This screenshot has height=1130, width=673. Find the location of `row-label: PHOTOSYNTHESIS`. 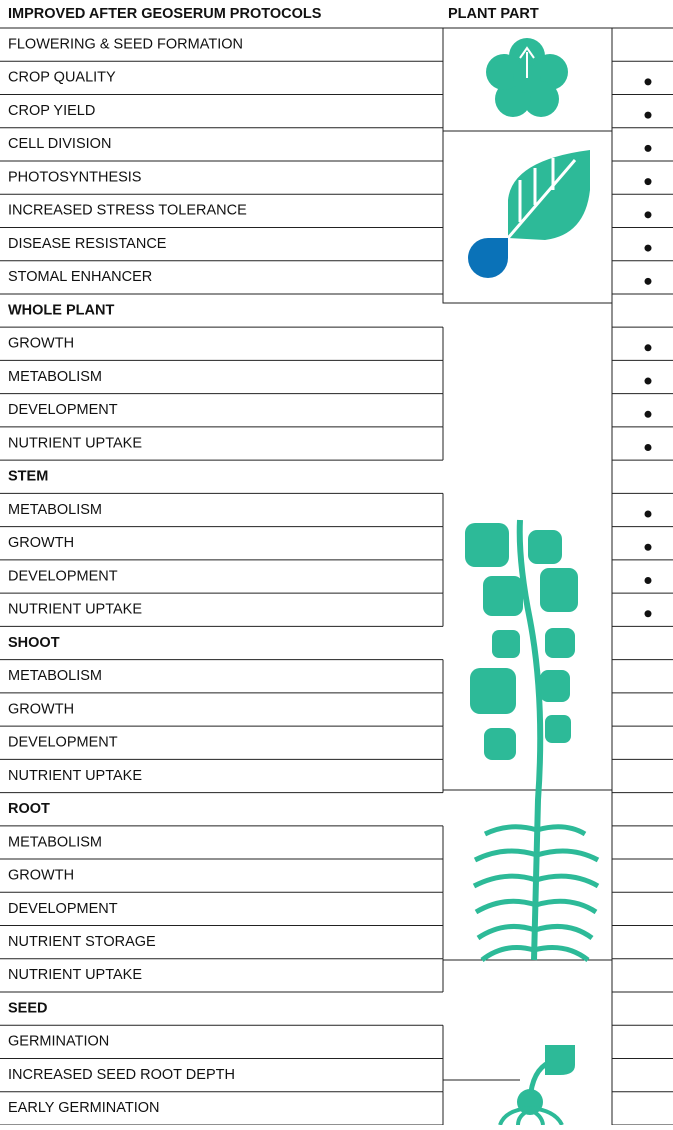

row-label: PHOTOSYNTHESIS is located at coordinates (74, 177).